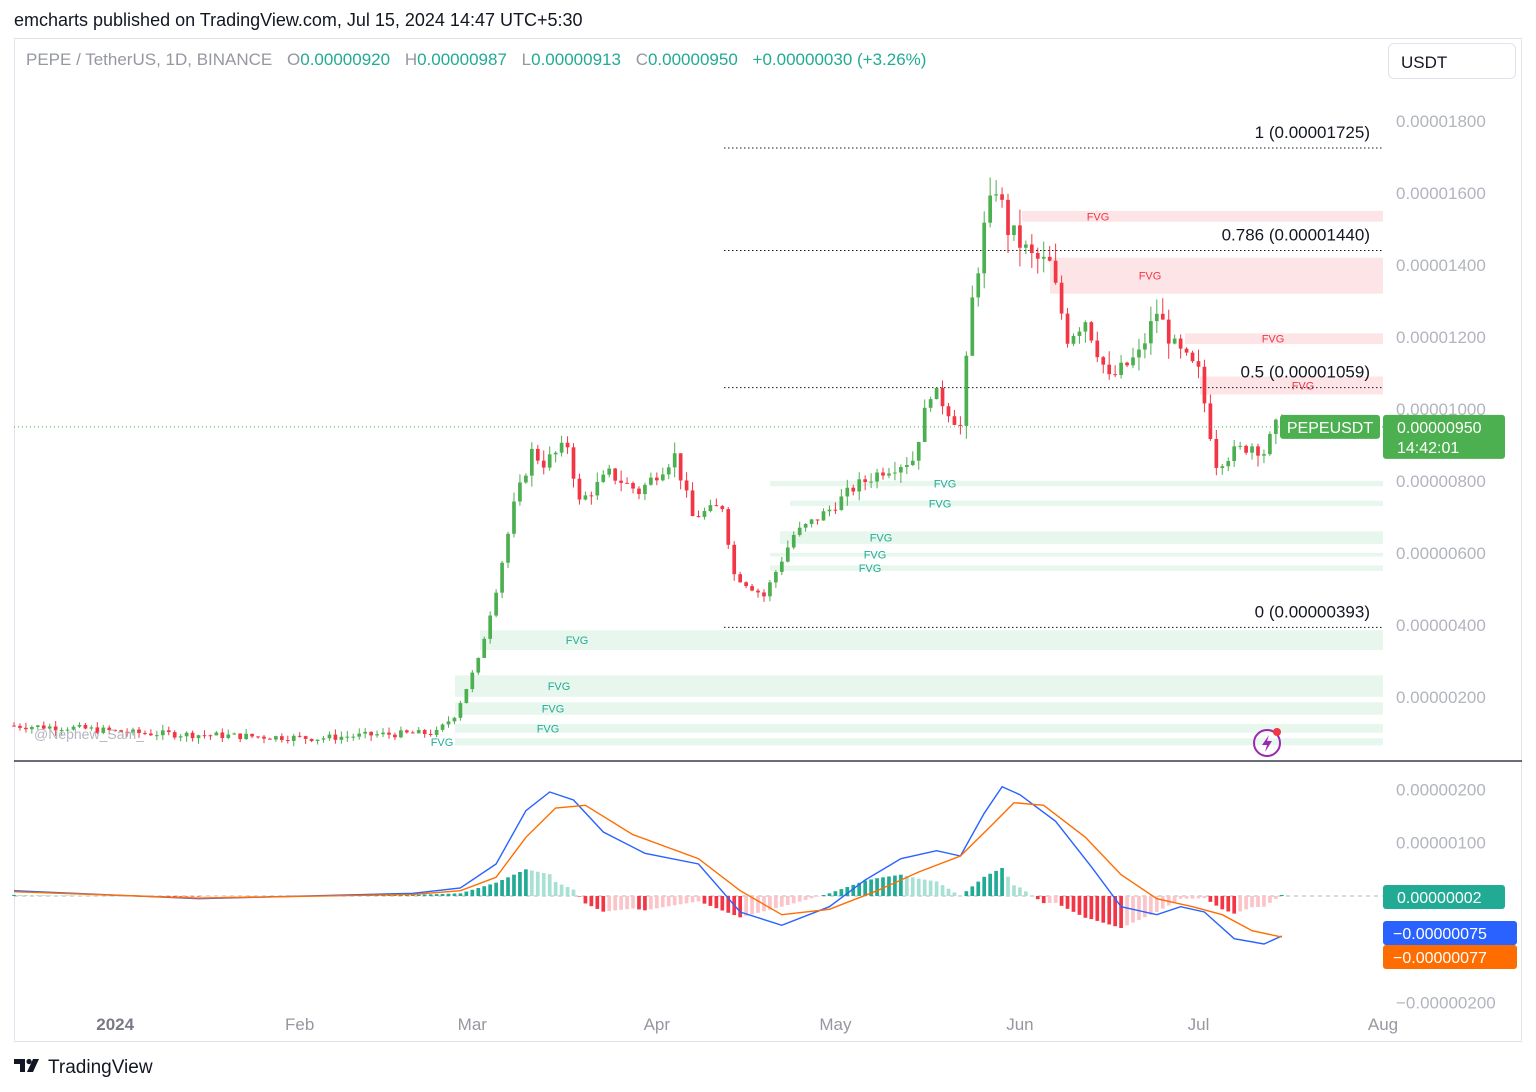 The image size is (1536, 1092). Describe the element at coordinates (299, 1024) in the screenshot. I see `time-axis-tick: Feb` at that location.